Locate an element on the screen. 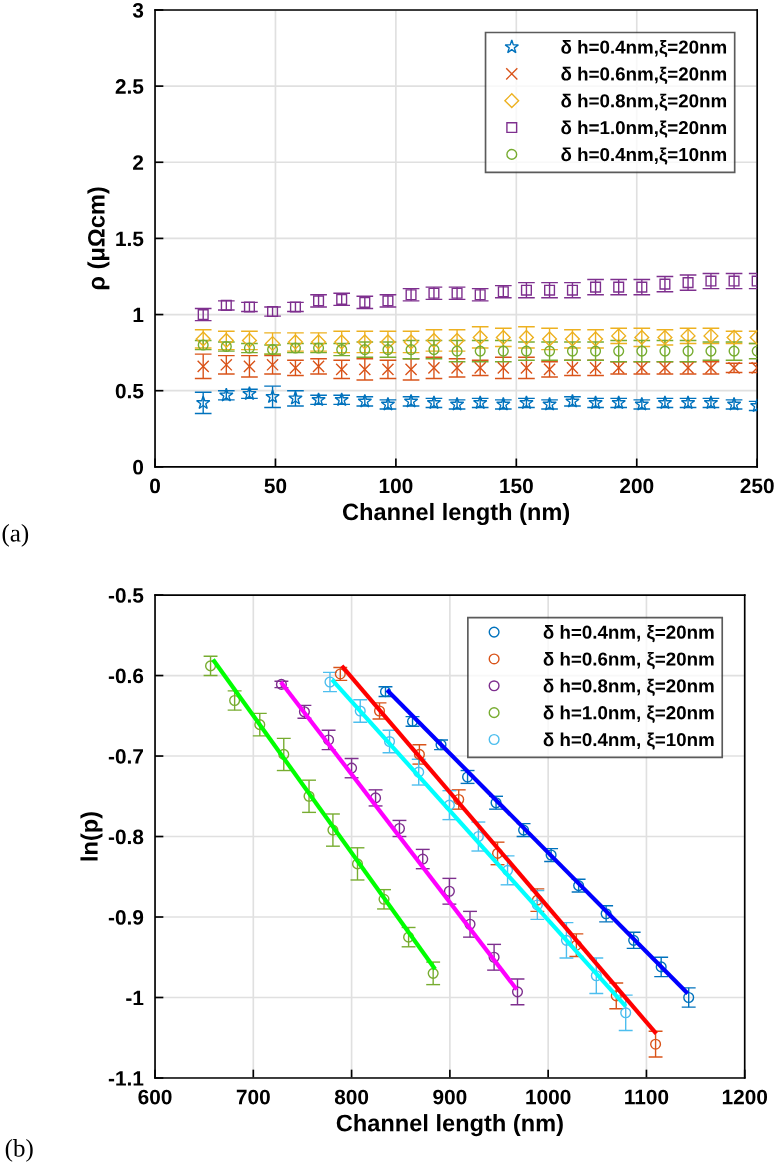  x-axis-title: Channel length (nm) is located at coordinates (449, 1125).